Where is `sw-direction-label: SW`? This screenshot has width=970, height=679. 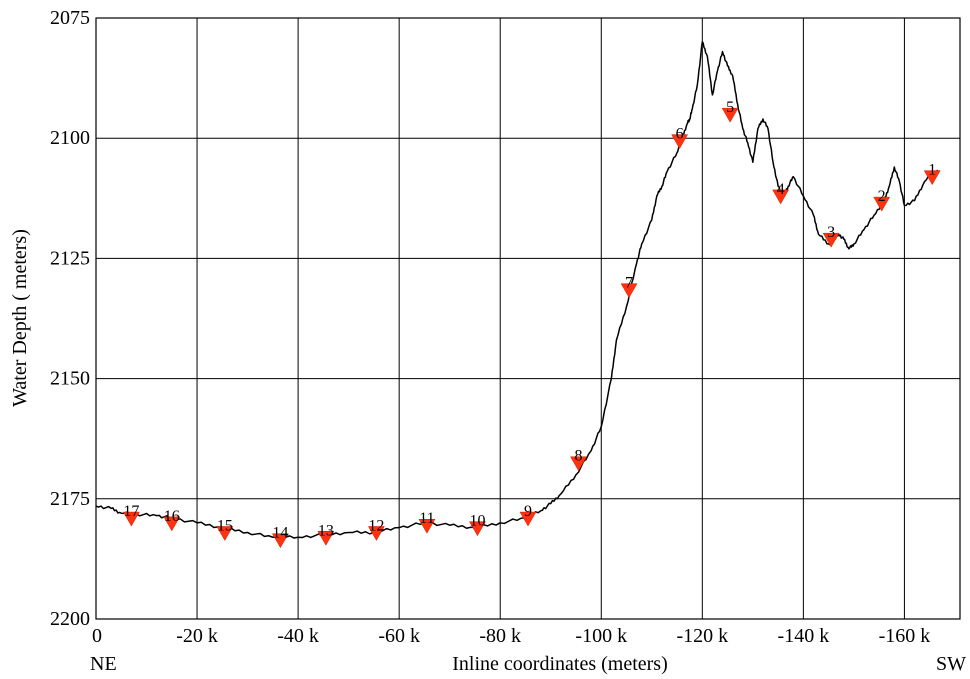
sw-direction-label: SW is located at coordinates (951, 664).